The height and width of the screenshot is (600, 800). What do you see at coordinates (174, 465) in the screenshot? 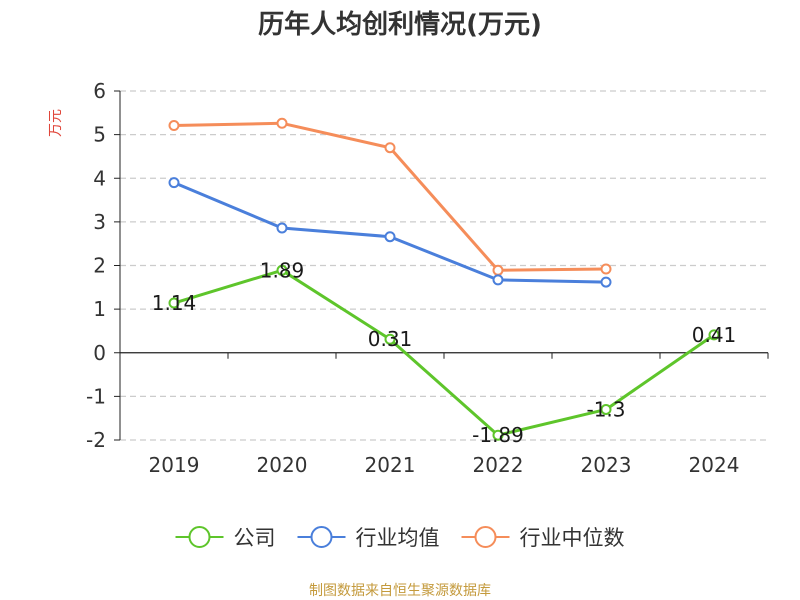
I see `x-tick-label: 2019` at bounding box center [174, 465].